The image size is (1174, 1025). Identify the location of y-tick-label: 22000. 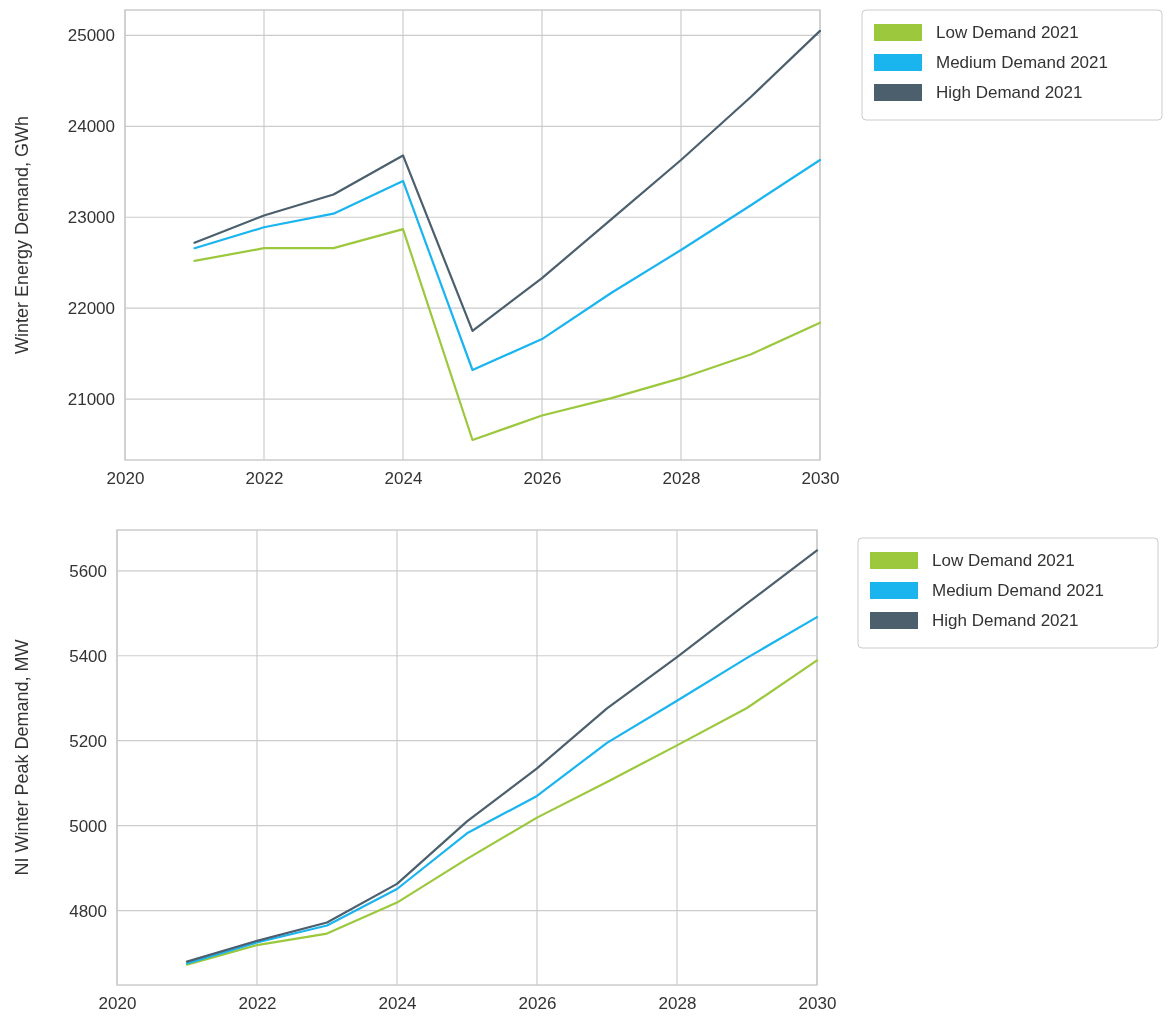
(91, 309).